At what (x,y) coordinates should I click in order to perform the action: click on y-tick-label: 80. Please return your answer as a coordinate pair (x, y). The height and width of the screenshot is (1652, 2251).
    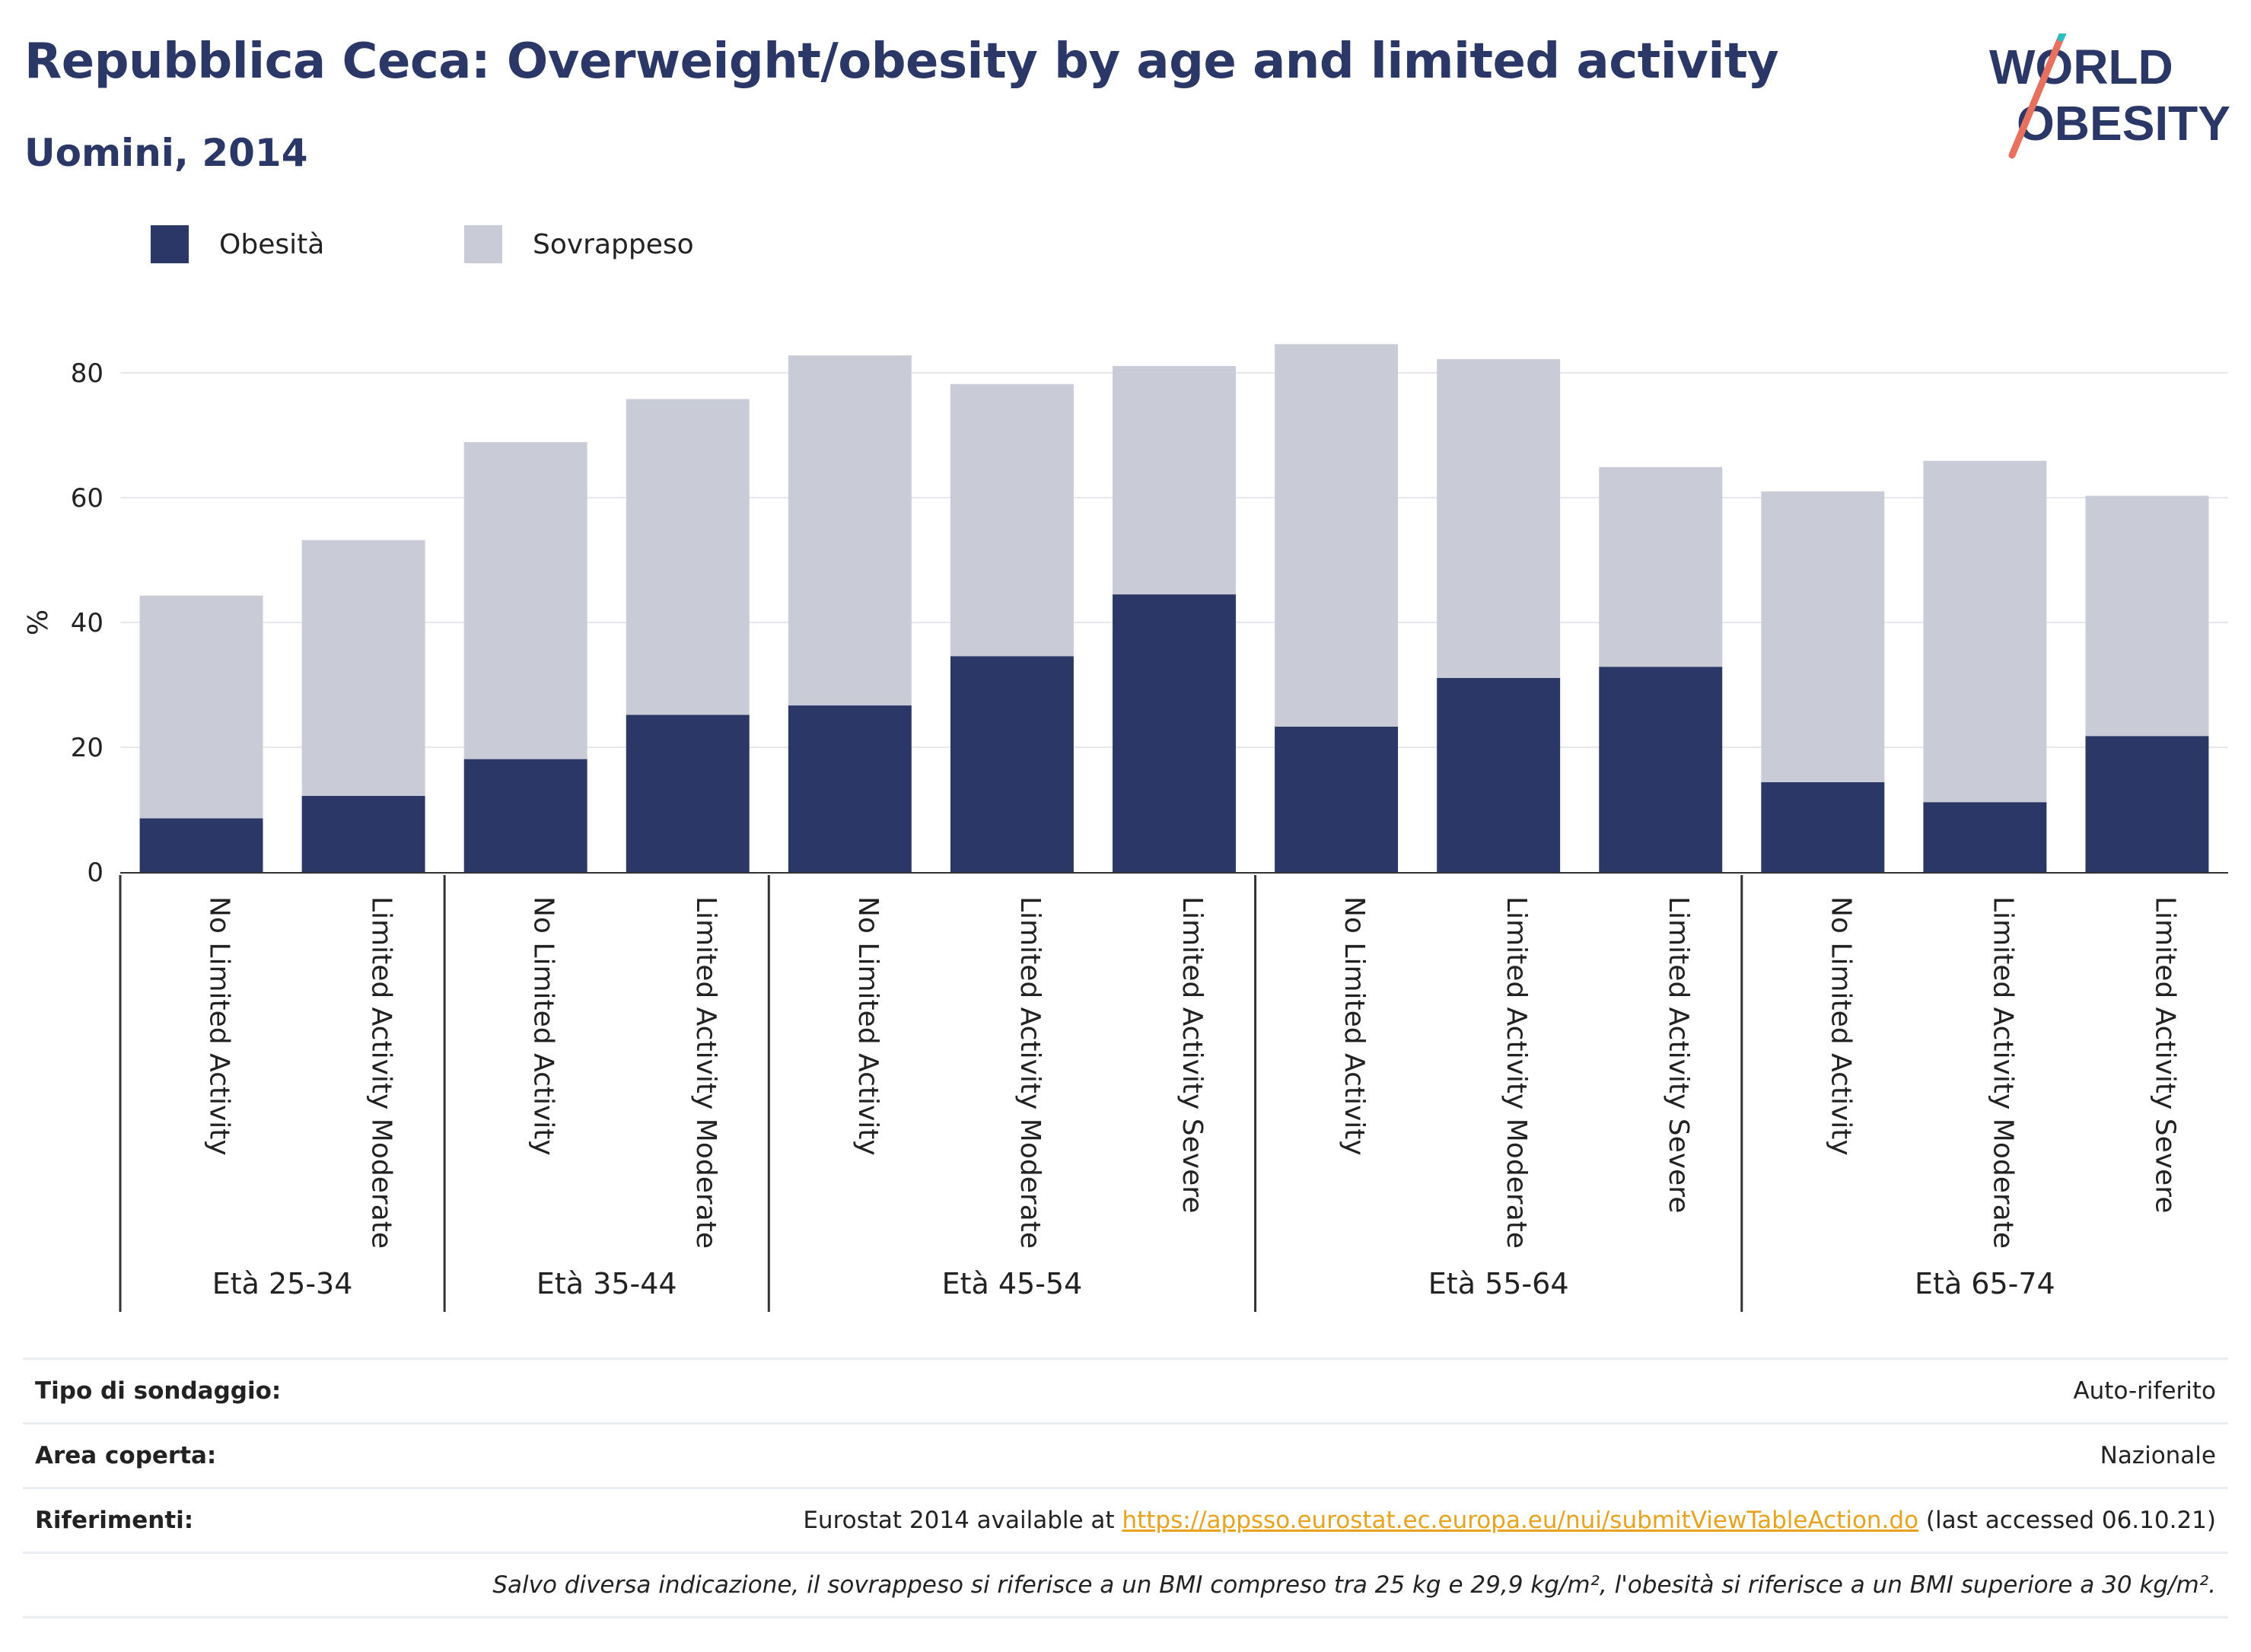
    Looking at the image, I should click on (87, 373).